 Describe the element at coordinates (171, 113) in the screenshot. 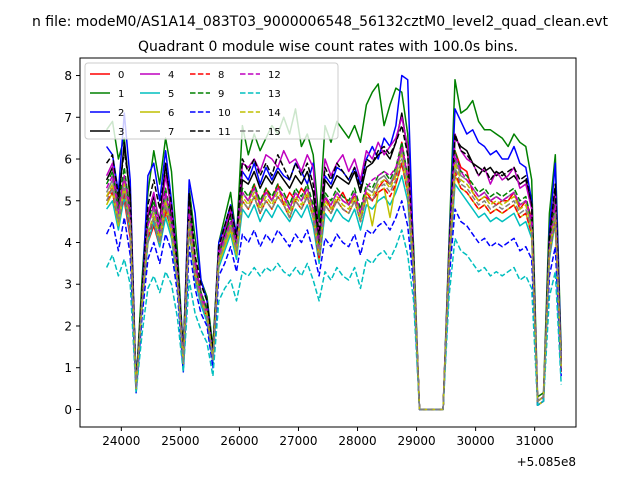

I see `legend-label-6: 6` at that location.